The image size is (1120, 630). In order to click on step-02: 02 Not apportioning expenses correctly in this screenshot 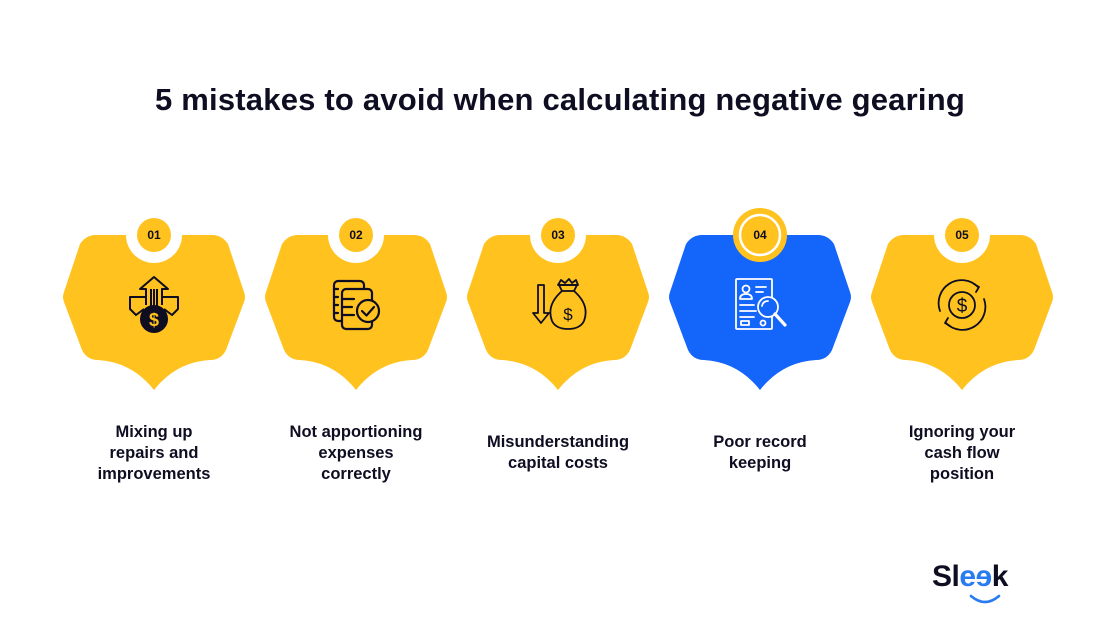, I will do `click(356, 350)`.